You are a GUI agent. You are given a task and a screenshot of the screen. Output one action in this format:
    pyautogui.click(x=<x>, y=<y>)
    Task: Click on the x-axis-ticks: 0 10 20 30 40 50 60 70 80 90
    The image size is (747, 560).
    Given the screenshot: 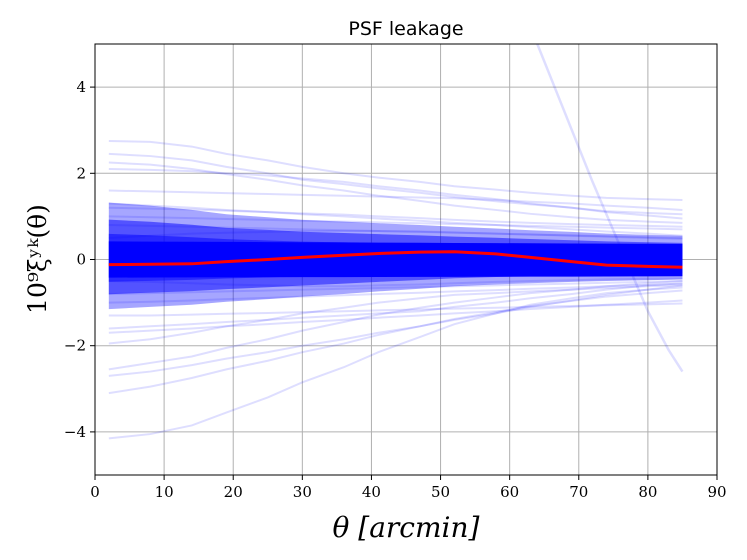 What is the action you would take?
    pyautogui.click(x=408, y=488)
    